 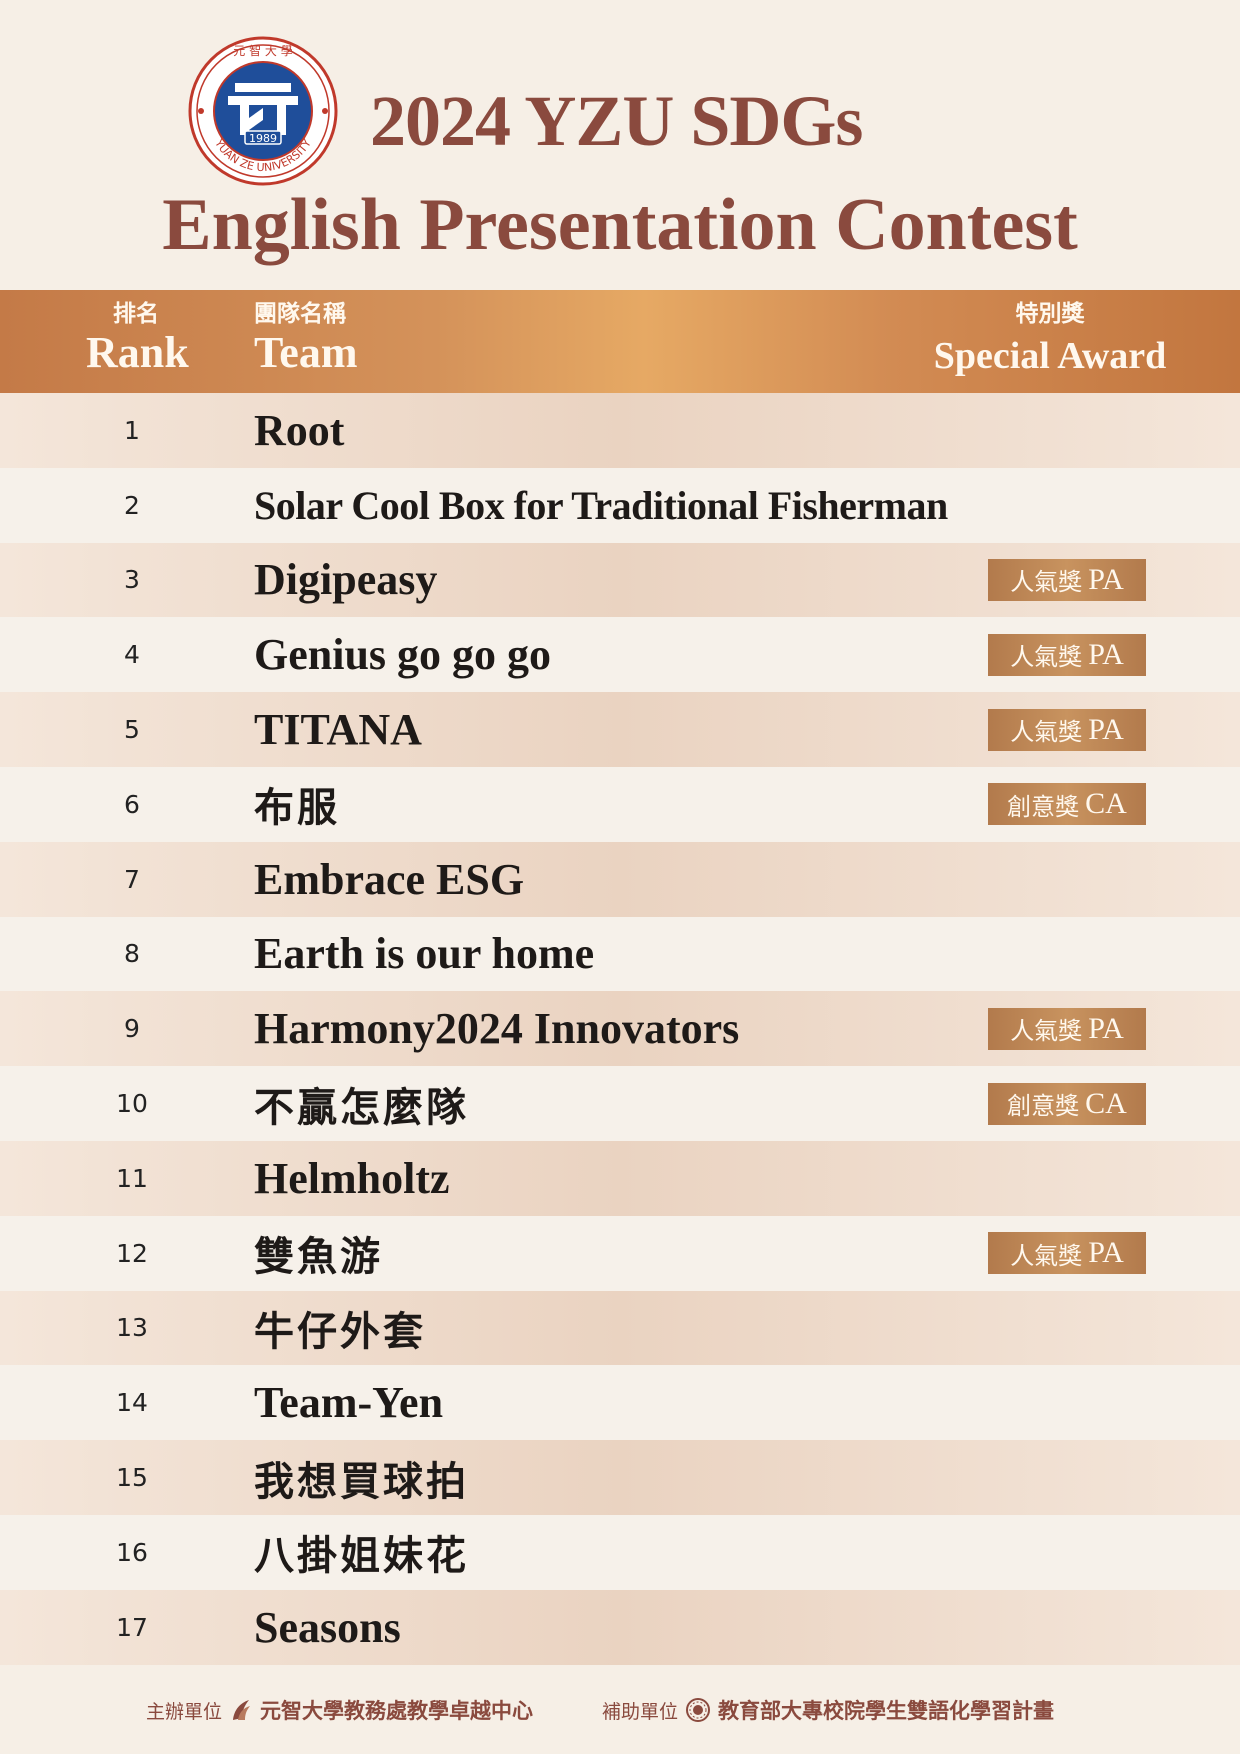 What do you see at coordinates (620, 580) in the screenshot?
I see `table-row: 3 Digipeasy 人氣獎 PA` at bounding box center [620, 580].